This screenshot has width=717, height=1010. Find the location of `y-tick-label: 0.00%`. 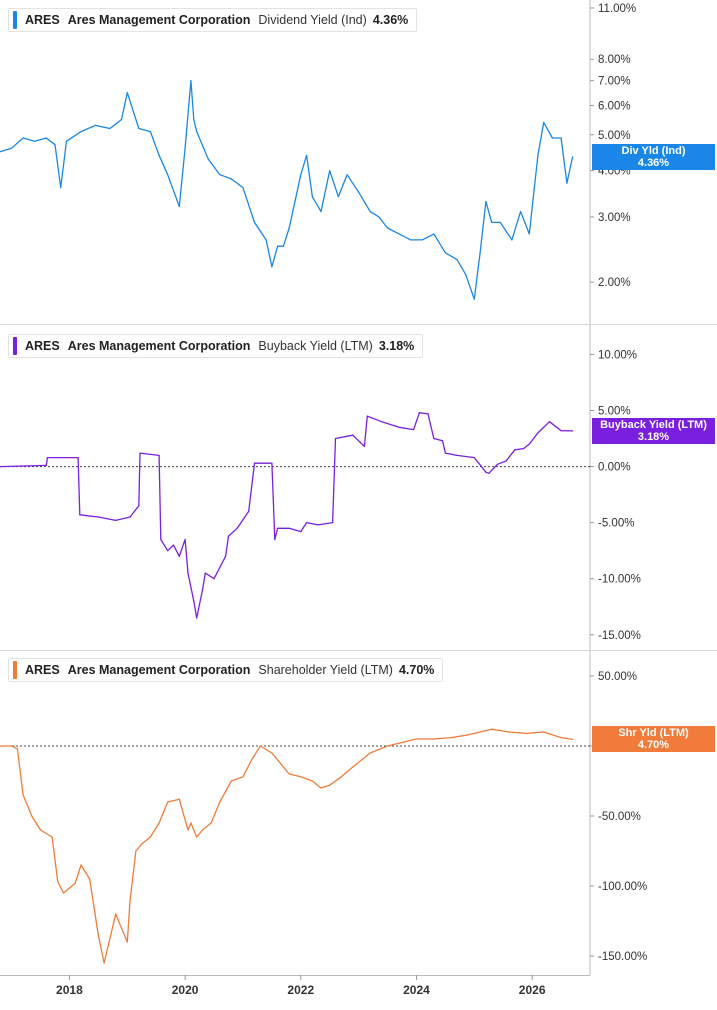

y-tick-label: 0.00% is located at coordinates (614, 468).